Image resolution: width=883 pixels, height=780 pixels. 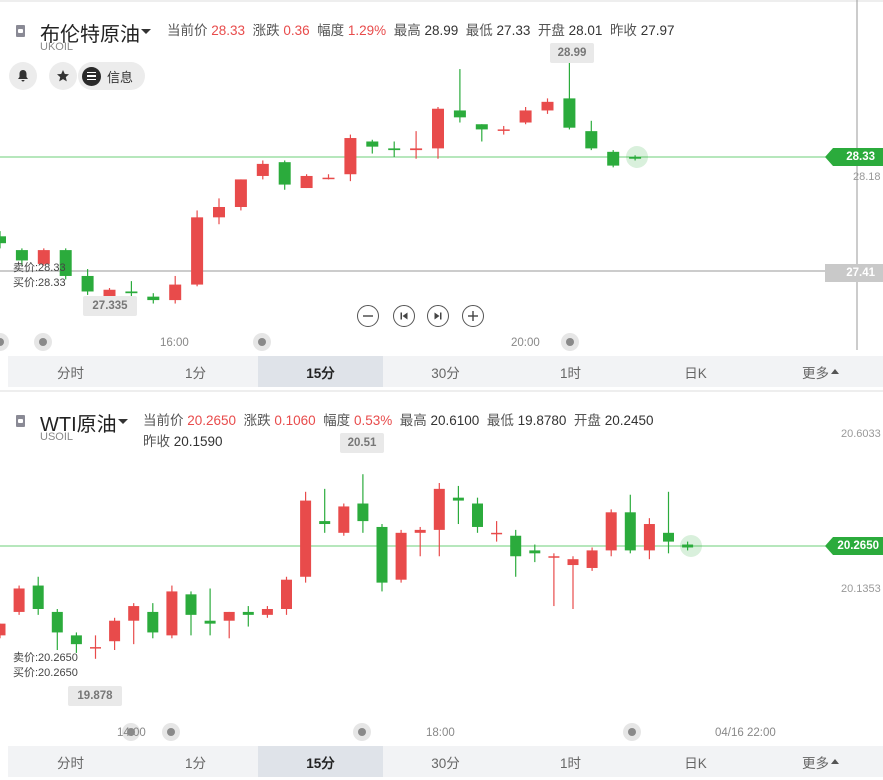 What do you see at coordinates (257, 420) in the screenshot?
I see `change-label: 涨跌` at bounding box center [257, 420].